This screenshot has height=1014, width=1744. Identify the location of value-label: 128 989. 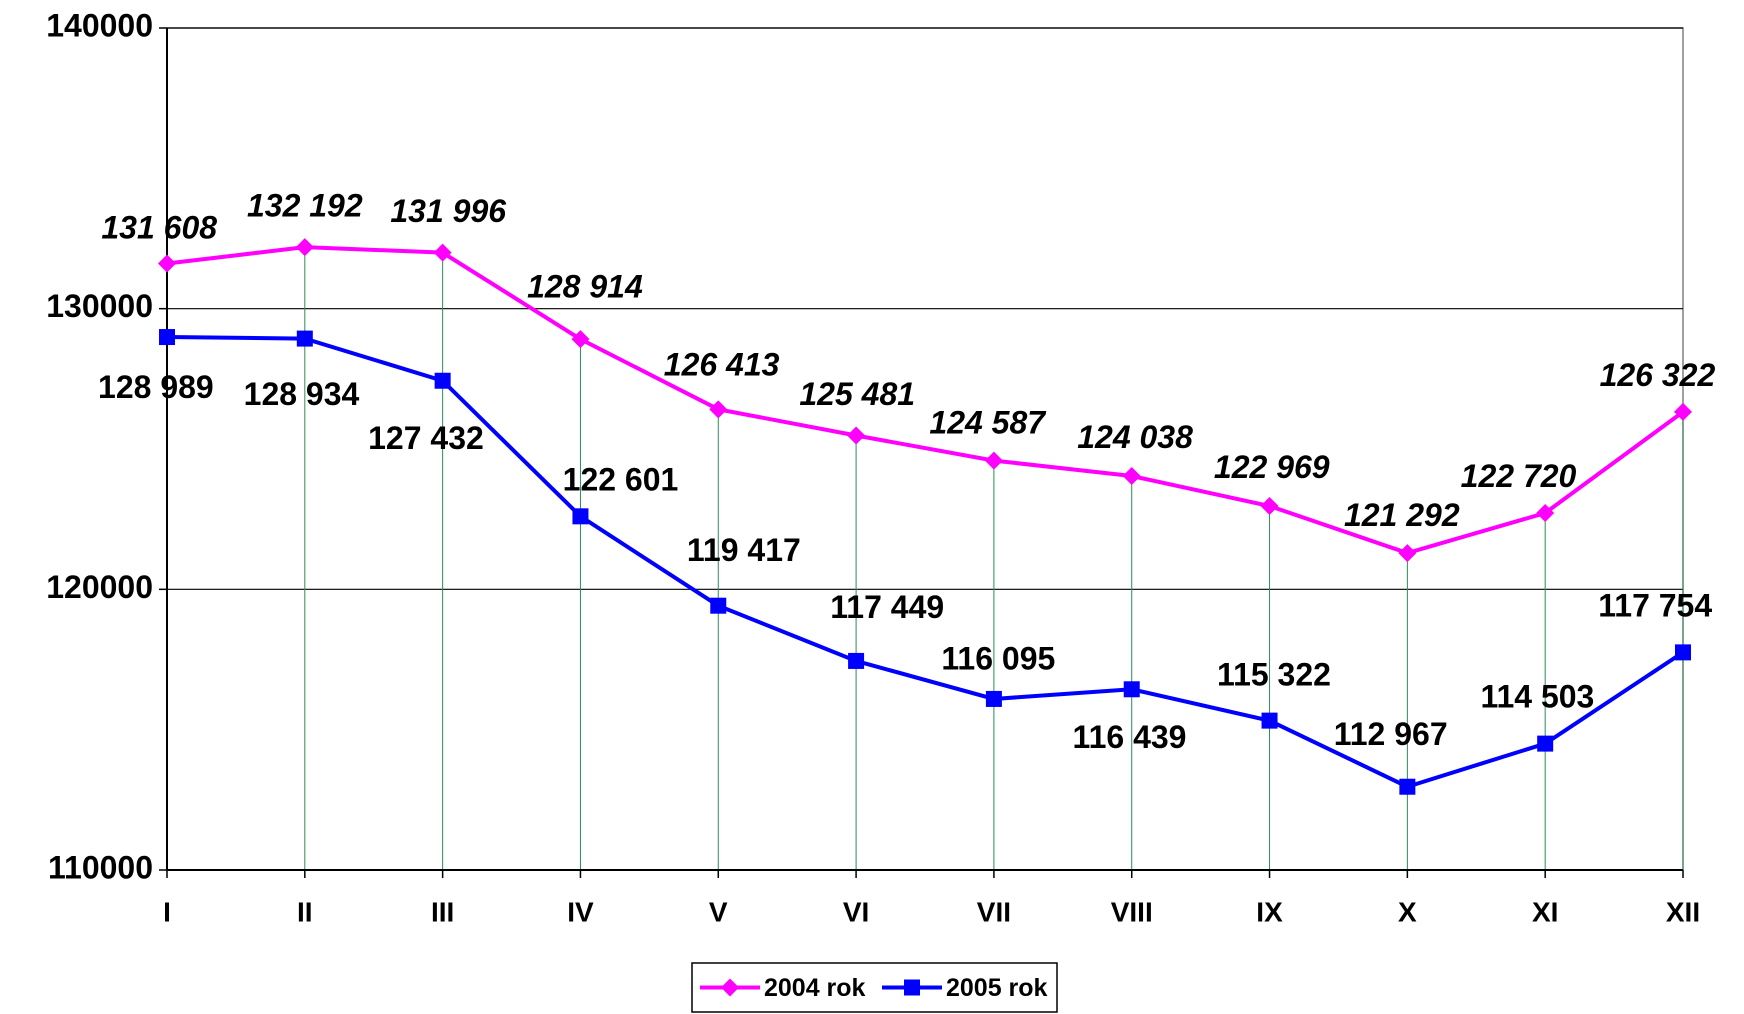
(156, 387).